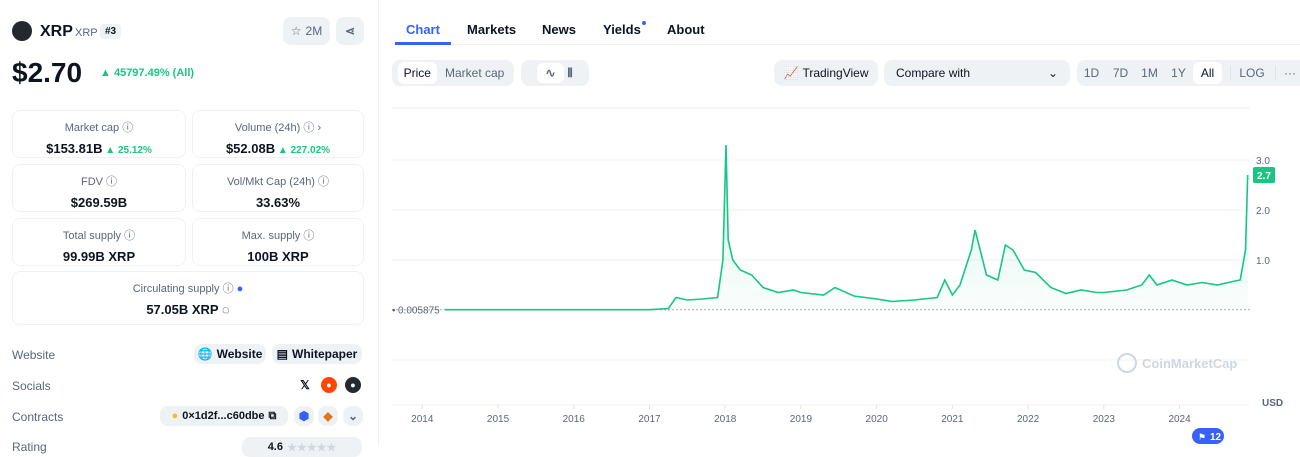 The height and width of the screenshot is (457, 1300). I want to click on stat-label: Circulating supply ⓘ ●, so click(188, 289).